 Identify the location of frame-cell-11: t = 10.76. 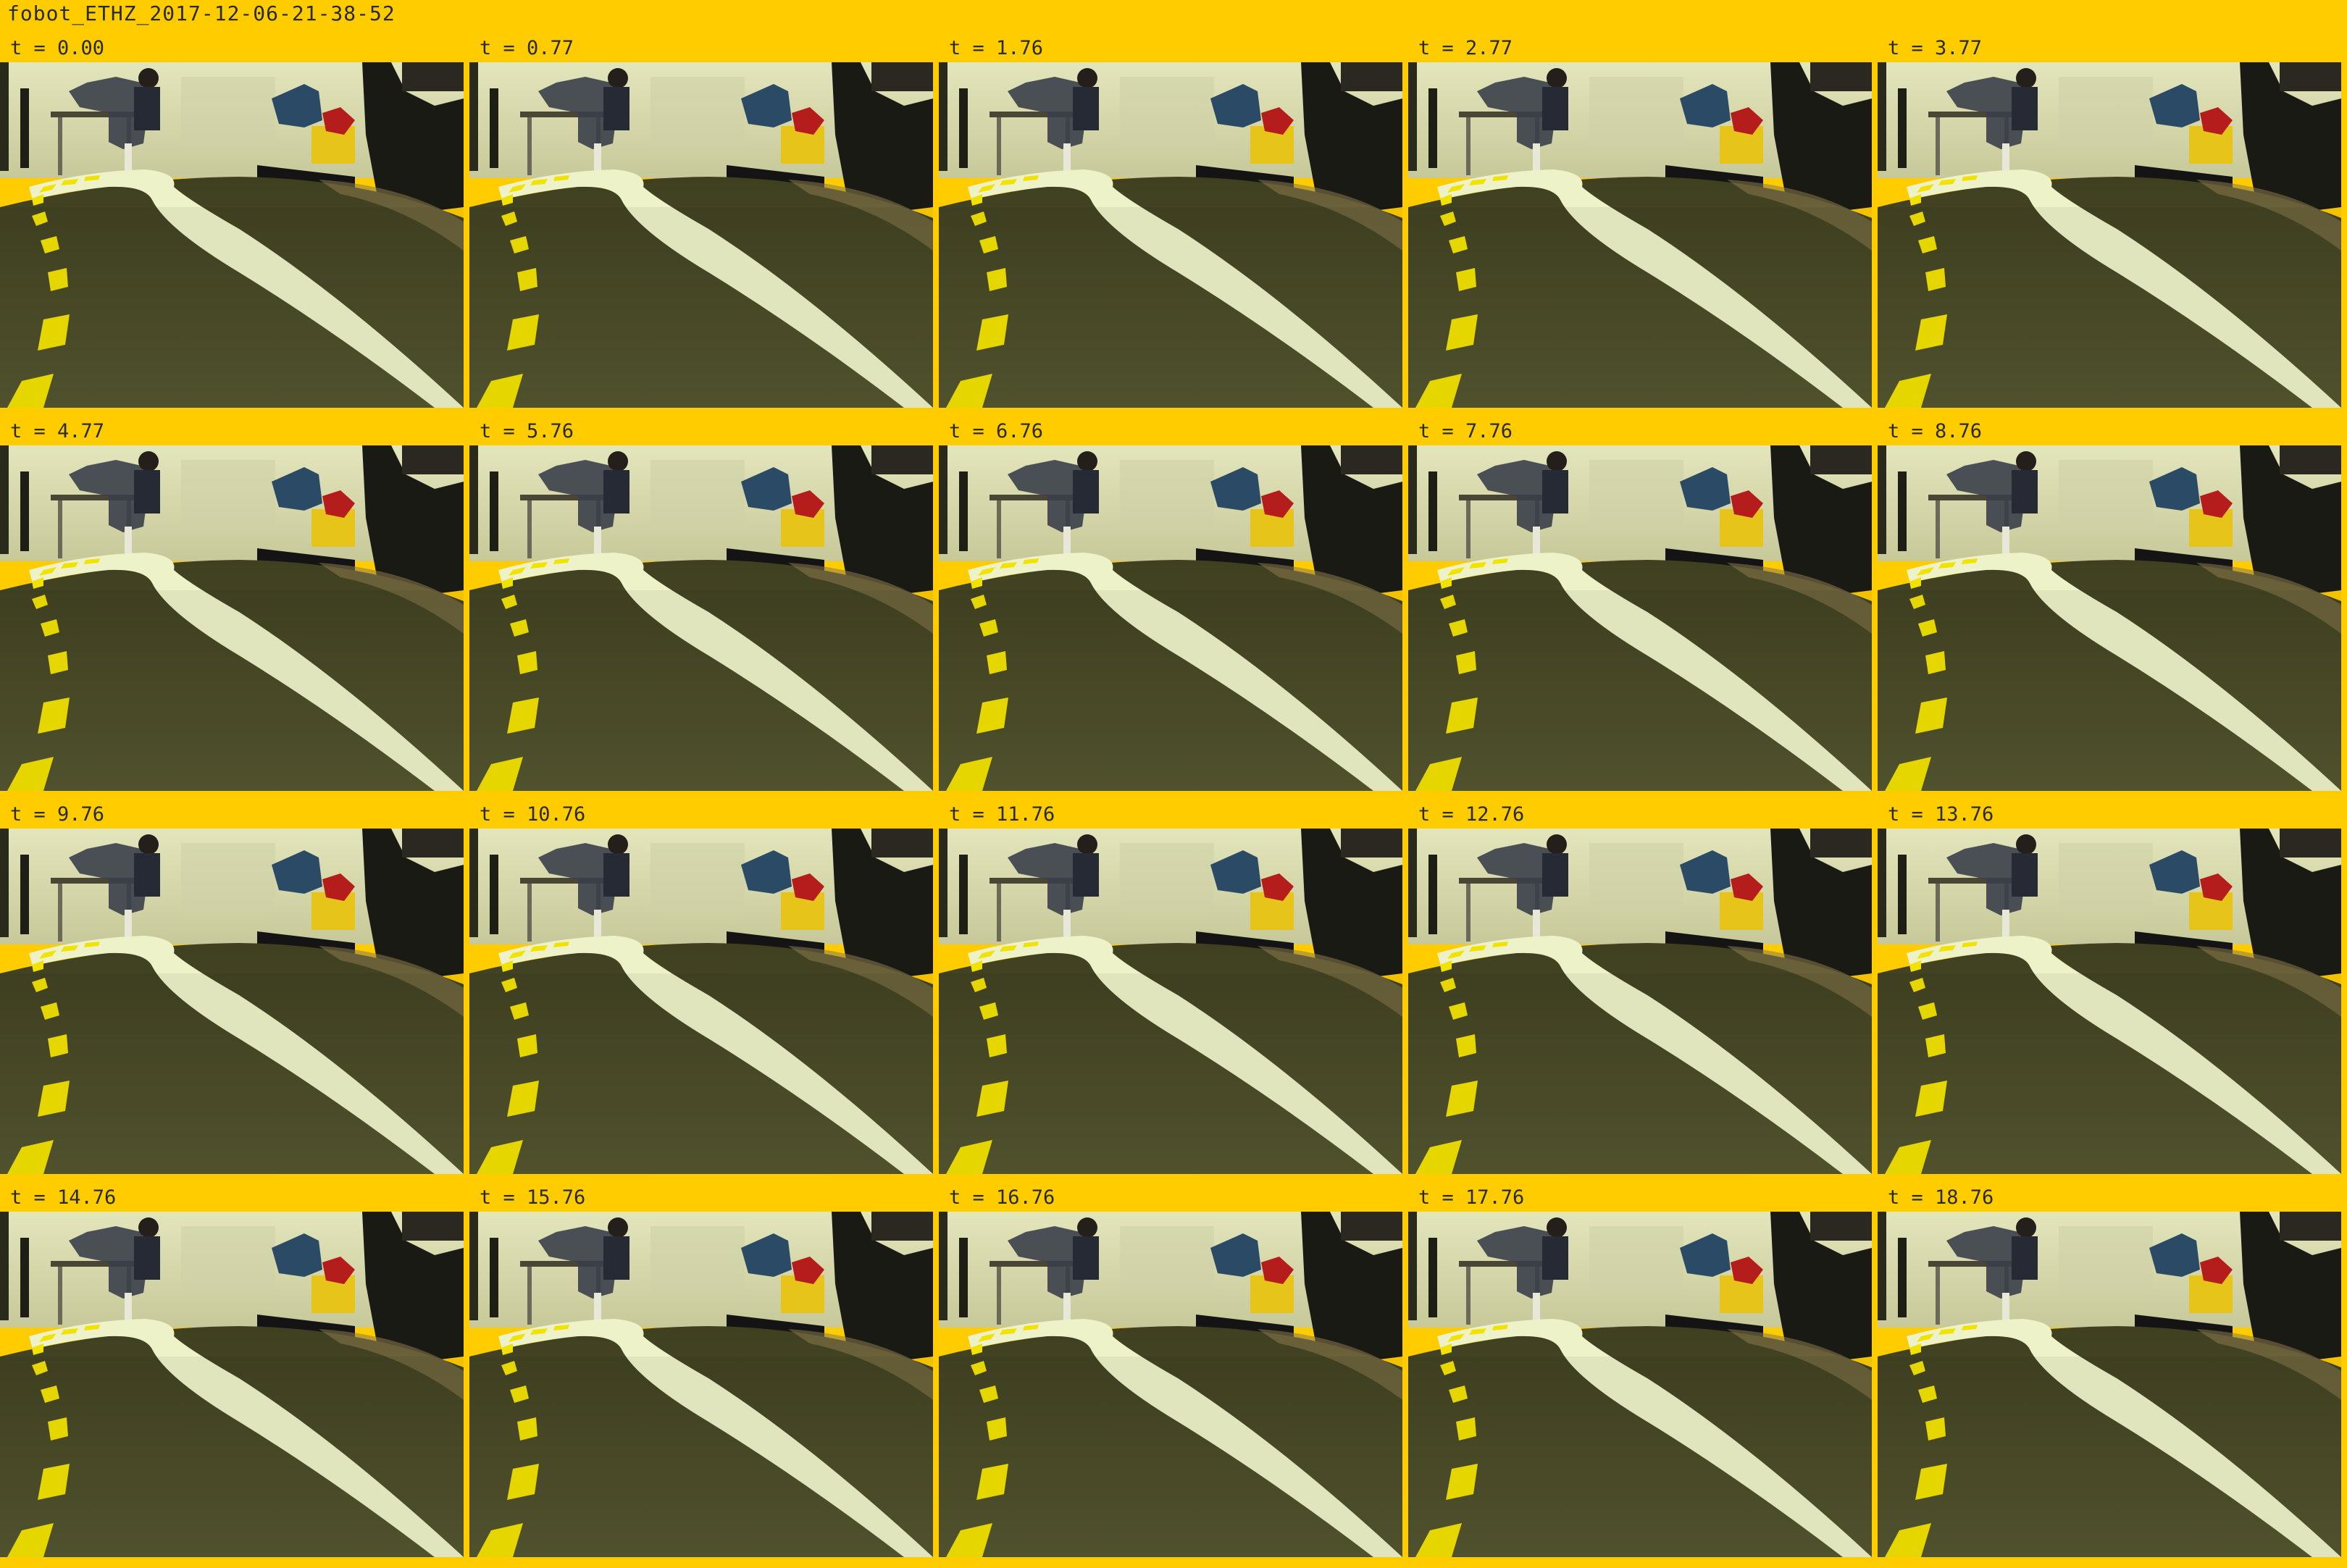
(701, 994).